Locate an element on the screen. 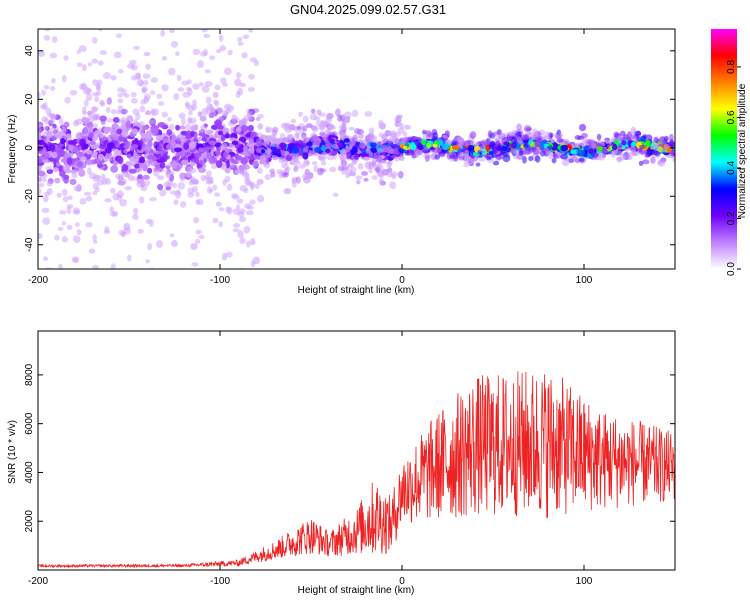 This screenshot has width=750, height=600. y-tick-label: 40 is located at coordinates (29, 51).